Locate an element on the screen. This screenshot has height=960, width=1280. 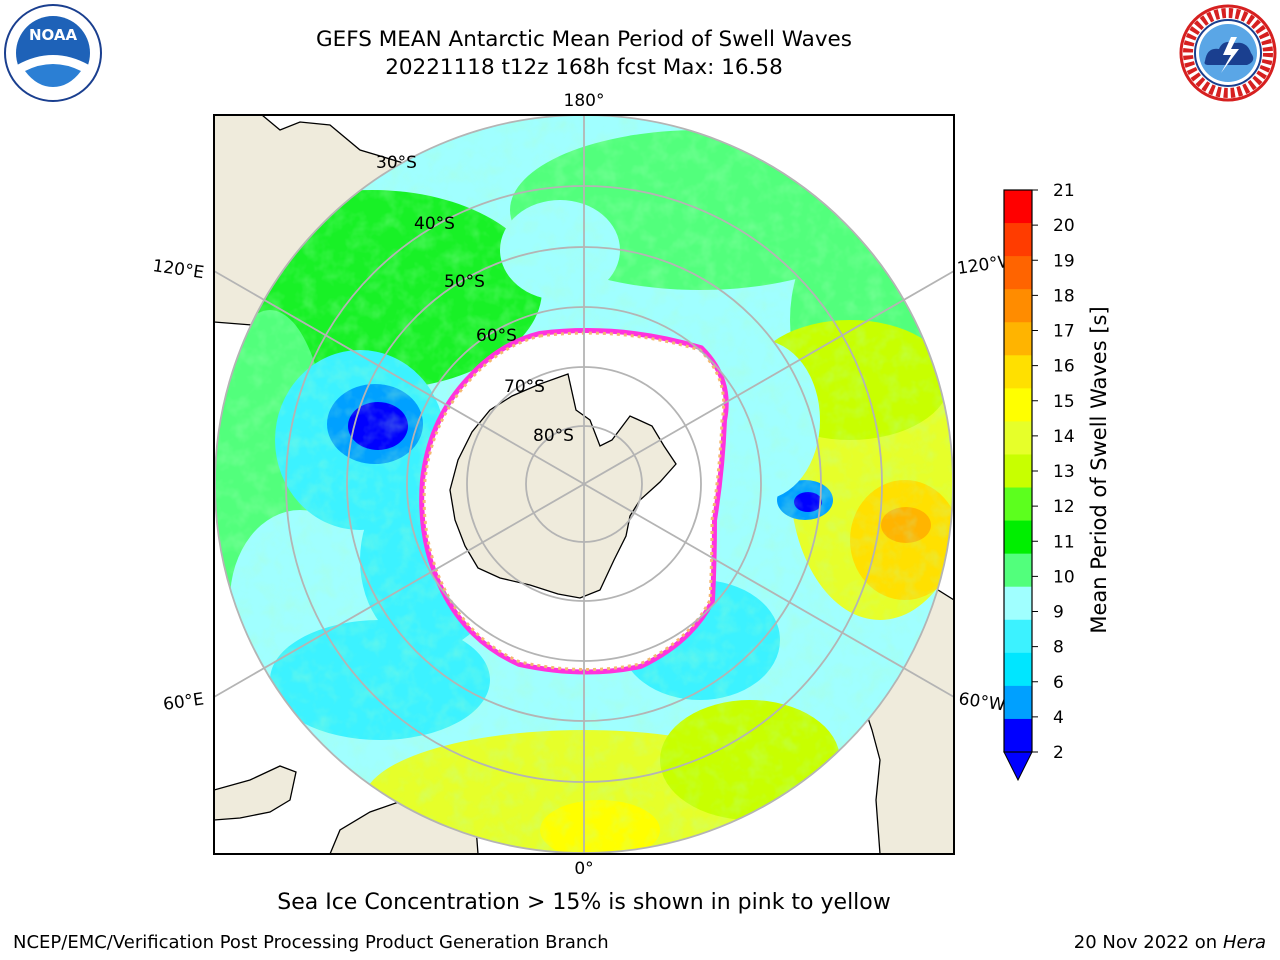
colorbar: 21 20 19 18 17 16 15 14 13 12 11 10 9 8 6 4 2 is located at coordinates (1039, 481).